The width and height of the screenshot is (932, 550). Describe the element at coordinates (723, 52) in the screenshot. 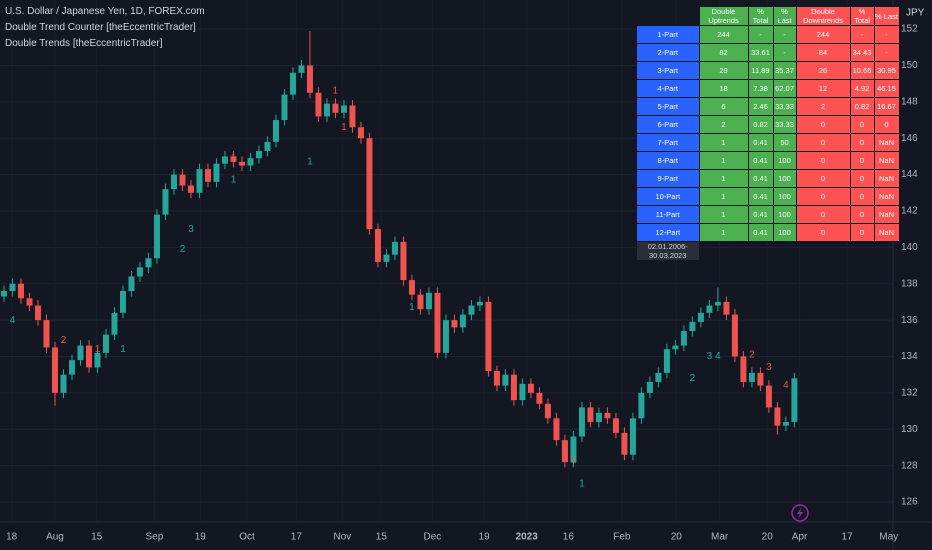

I see `table-cell: 82` at that location.